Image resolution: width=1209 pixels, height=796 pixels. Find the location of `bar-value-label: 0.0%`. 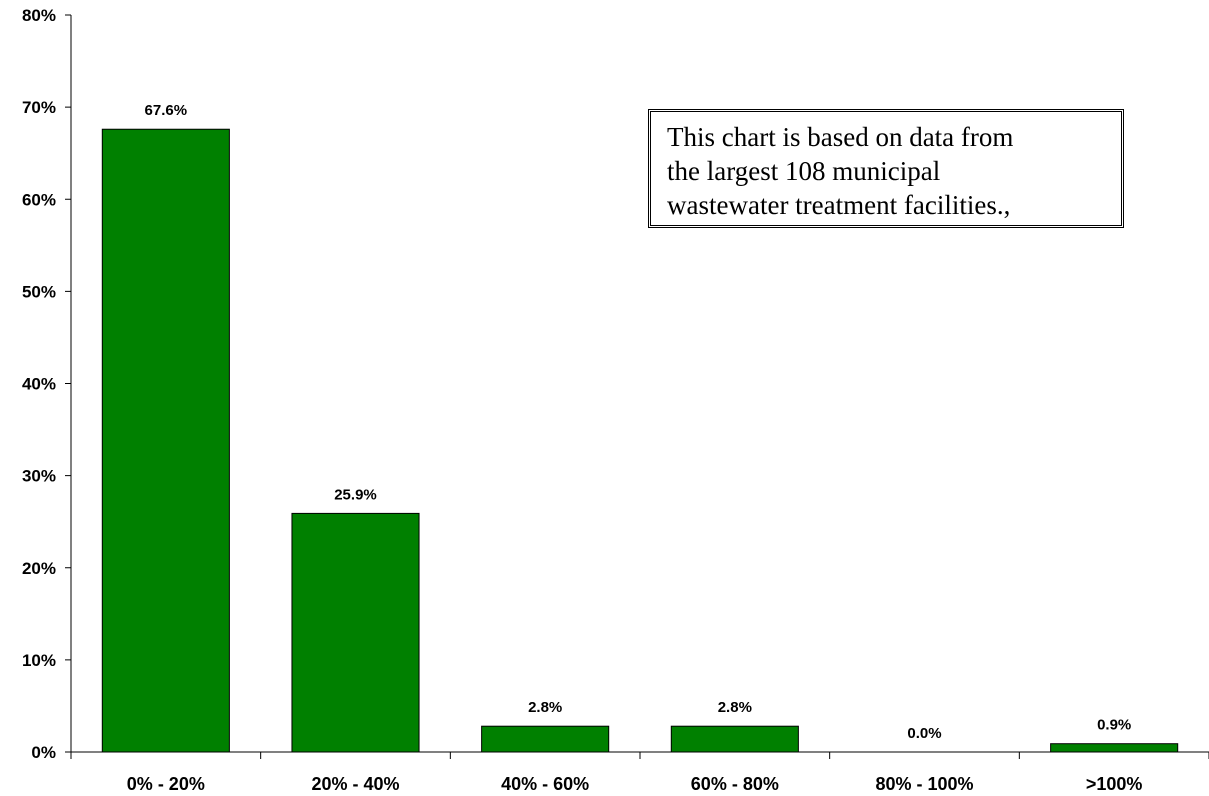

bar-value-label: 0.0% is located at coordinates (924, 733).